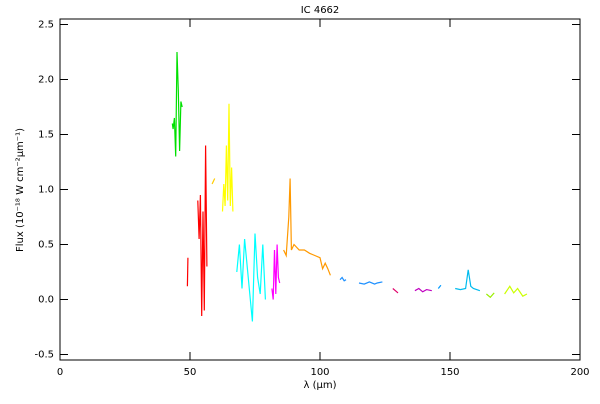  I want to click on x-axis-label: λ (μm), so click(319, 385).